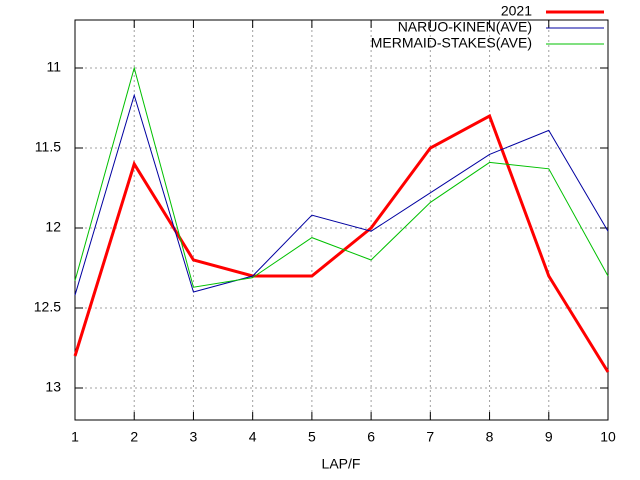  What do you see at coordinates (53, 227) in the screenshot?
I see `y-tick-label: 12` at bounding box center [53, 227].